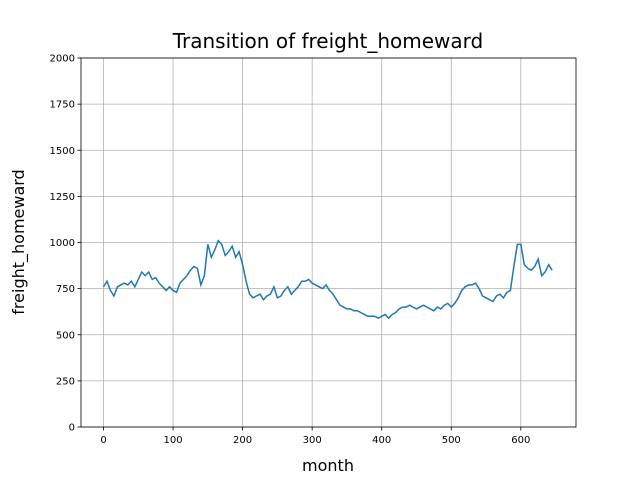 The width and height of the screenshot is (640, 480). Describe the element at coordinates (242, 440) in the screenshot. I see `x-tick-label: 200` at that location.